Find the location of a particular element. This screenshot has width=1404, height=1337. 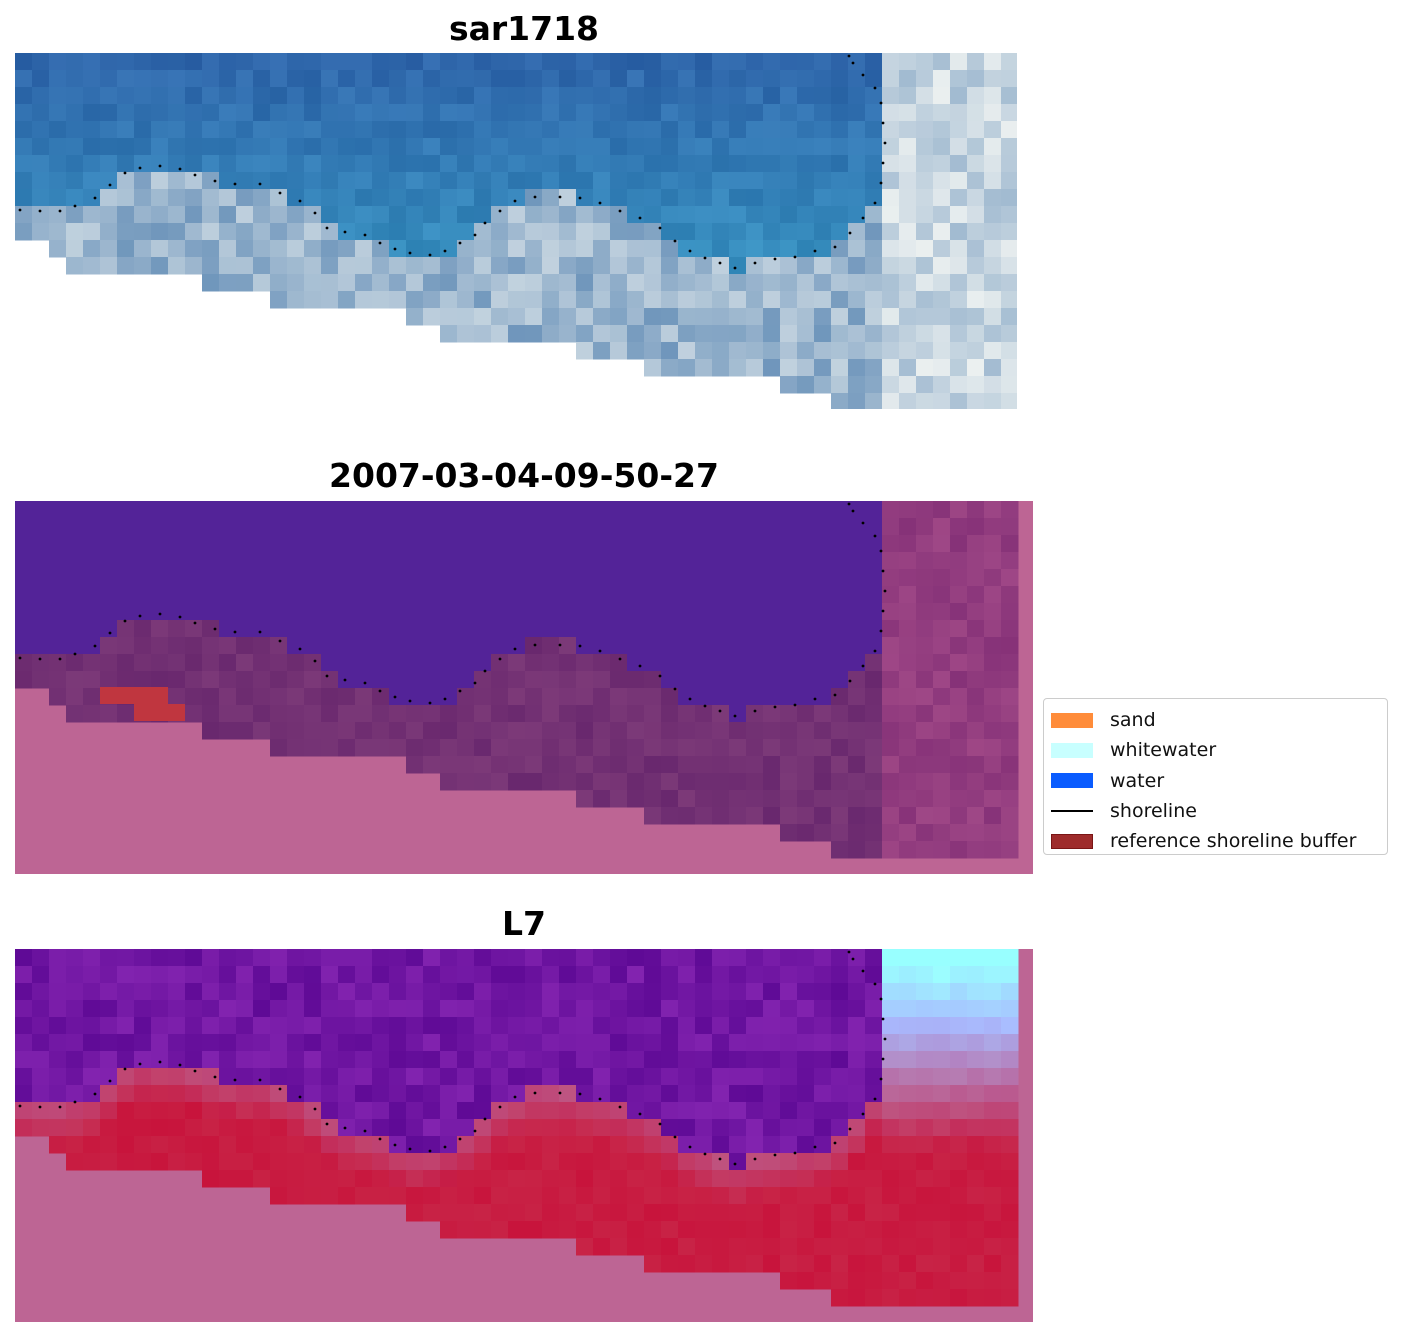

shoreline-line-swatch is located at coordinates (1072, 811).